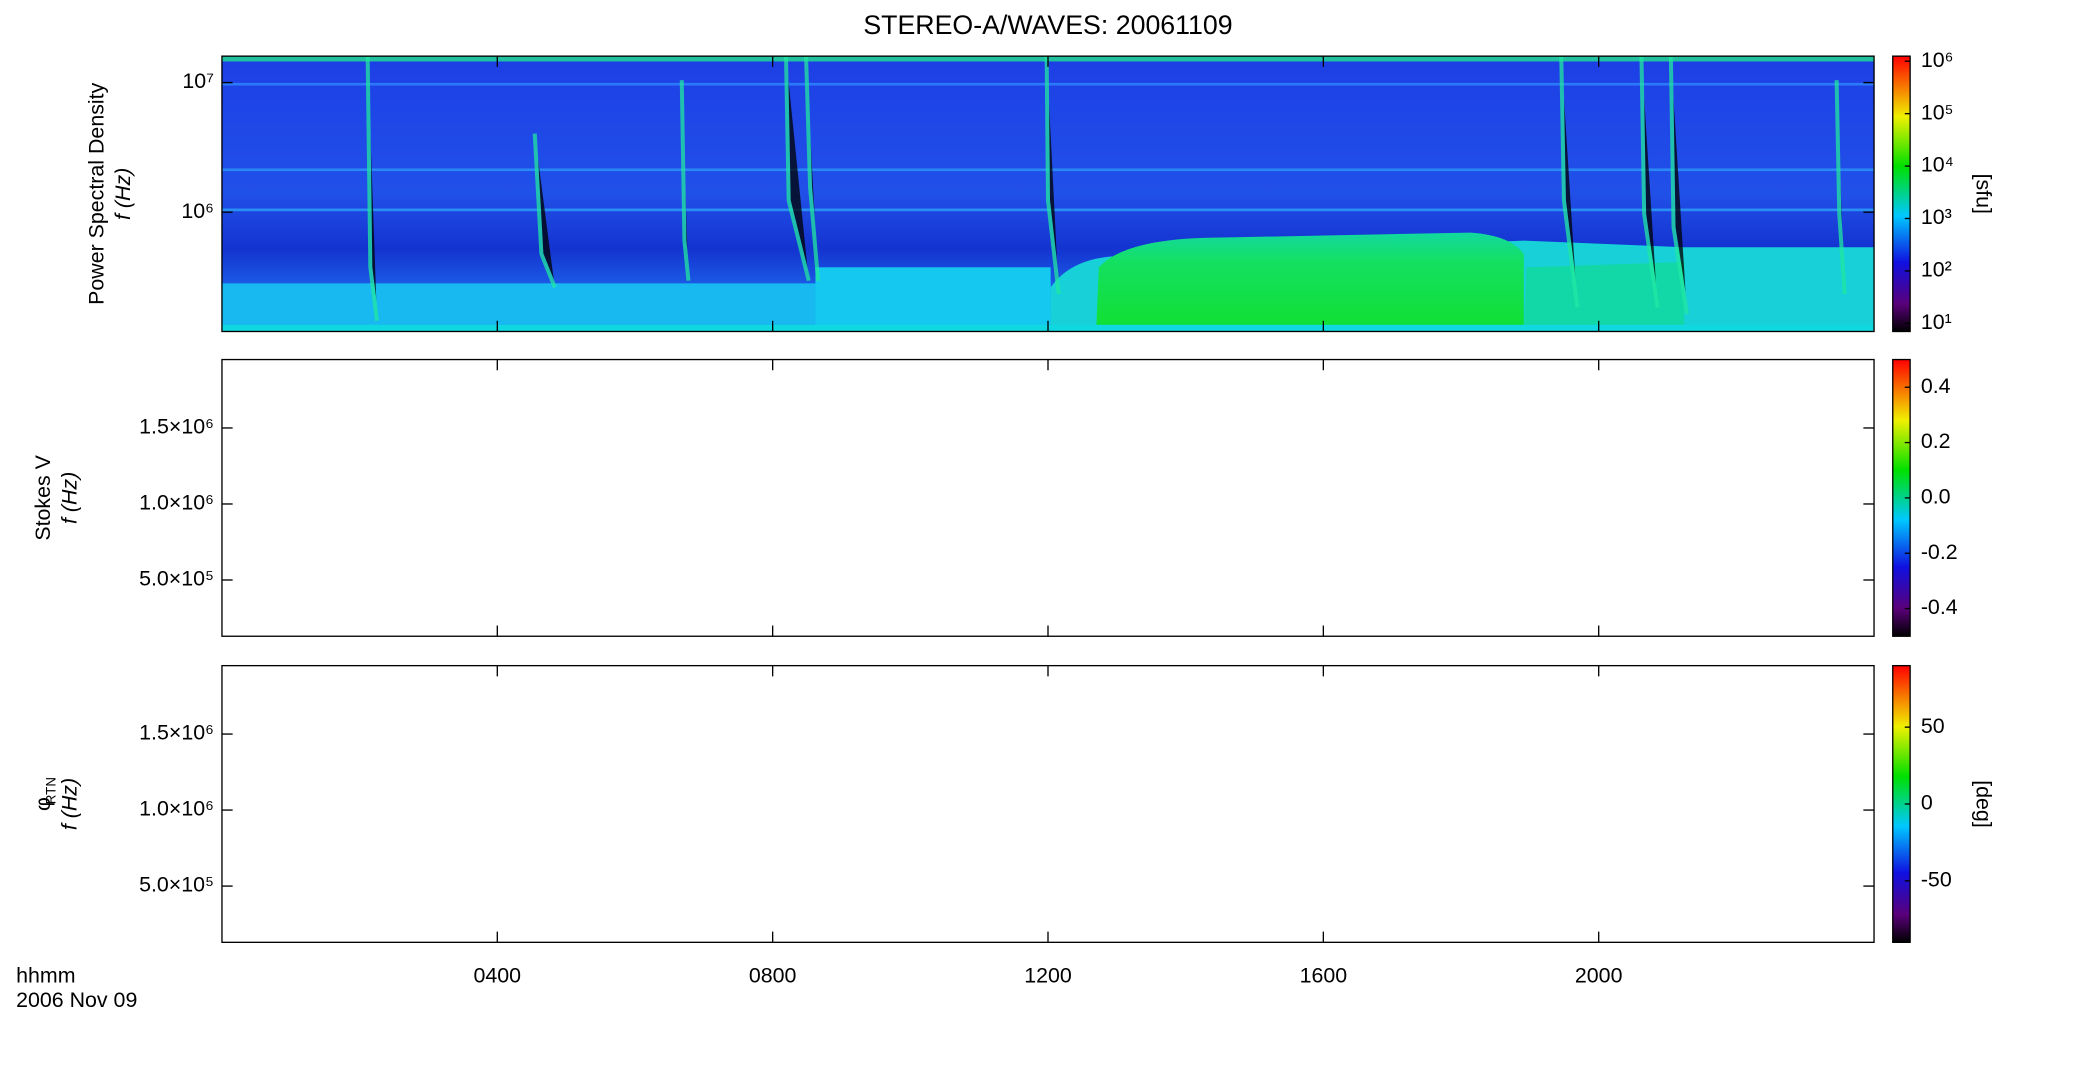 Image resolution: width=2096 pixels, height=1080 pixels. What do you see at coordinates (96, 193) in the screenshot?
I see `y-axis-label: Power Spectral Density` at bounding box center [96, 193].